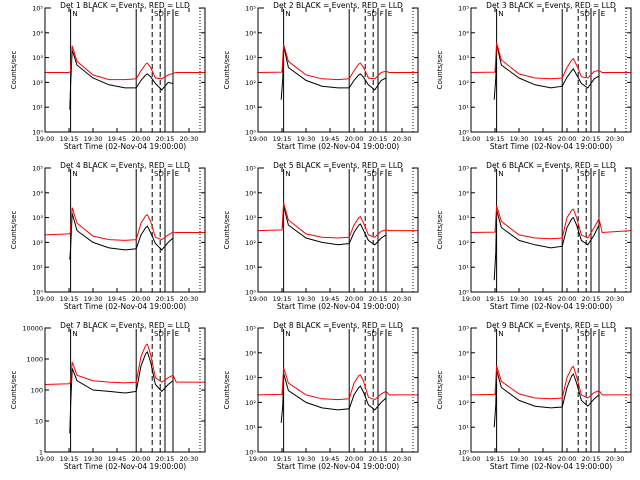 This screenshot has height=480, width=640. I want to click on y-tick-label: 1000, so click(34, 360).